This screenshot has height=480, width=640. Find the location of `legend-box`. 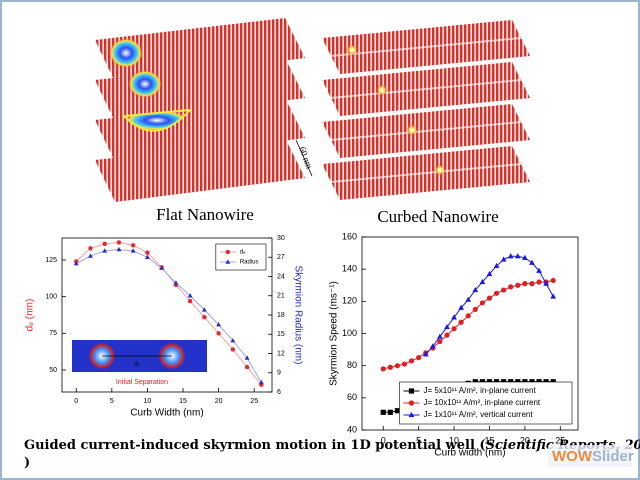

legend-box is located at coordinates (241, 257).